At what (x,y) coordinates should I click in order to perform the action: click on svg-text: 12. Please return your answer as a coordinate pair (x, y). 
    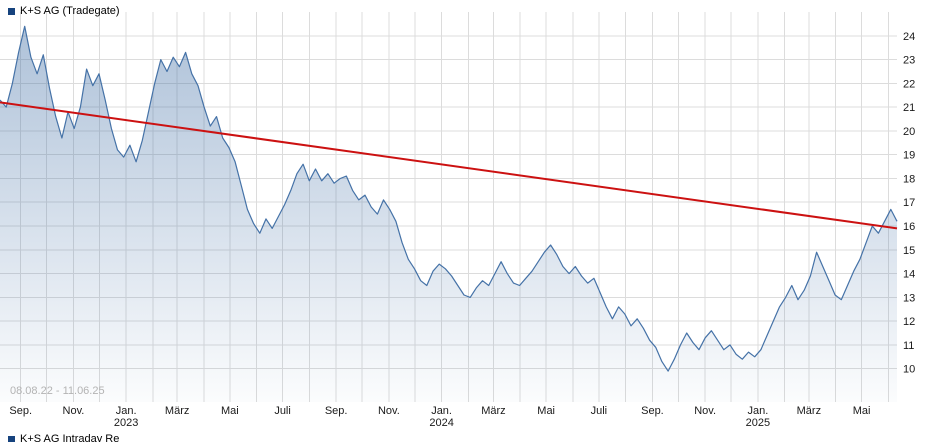
    Looking at the image, I should click on (909, 322).